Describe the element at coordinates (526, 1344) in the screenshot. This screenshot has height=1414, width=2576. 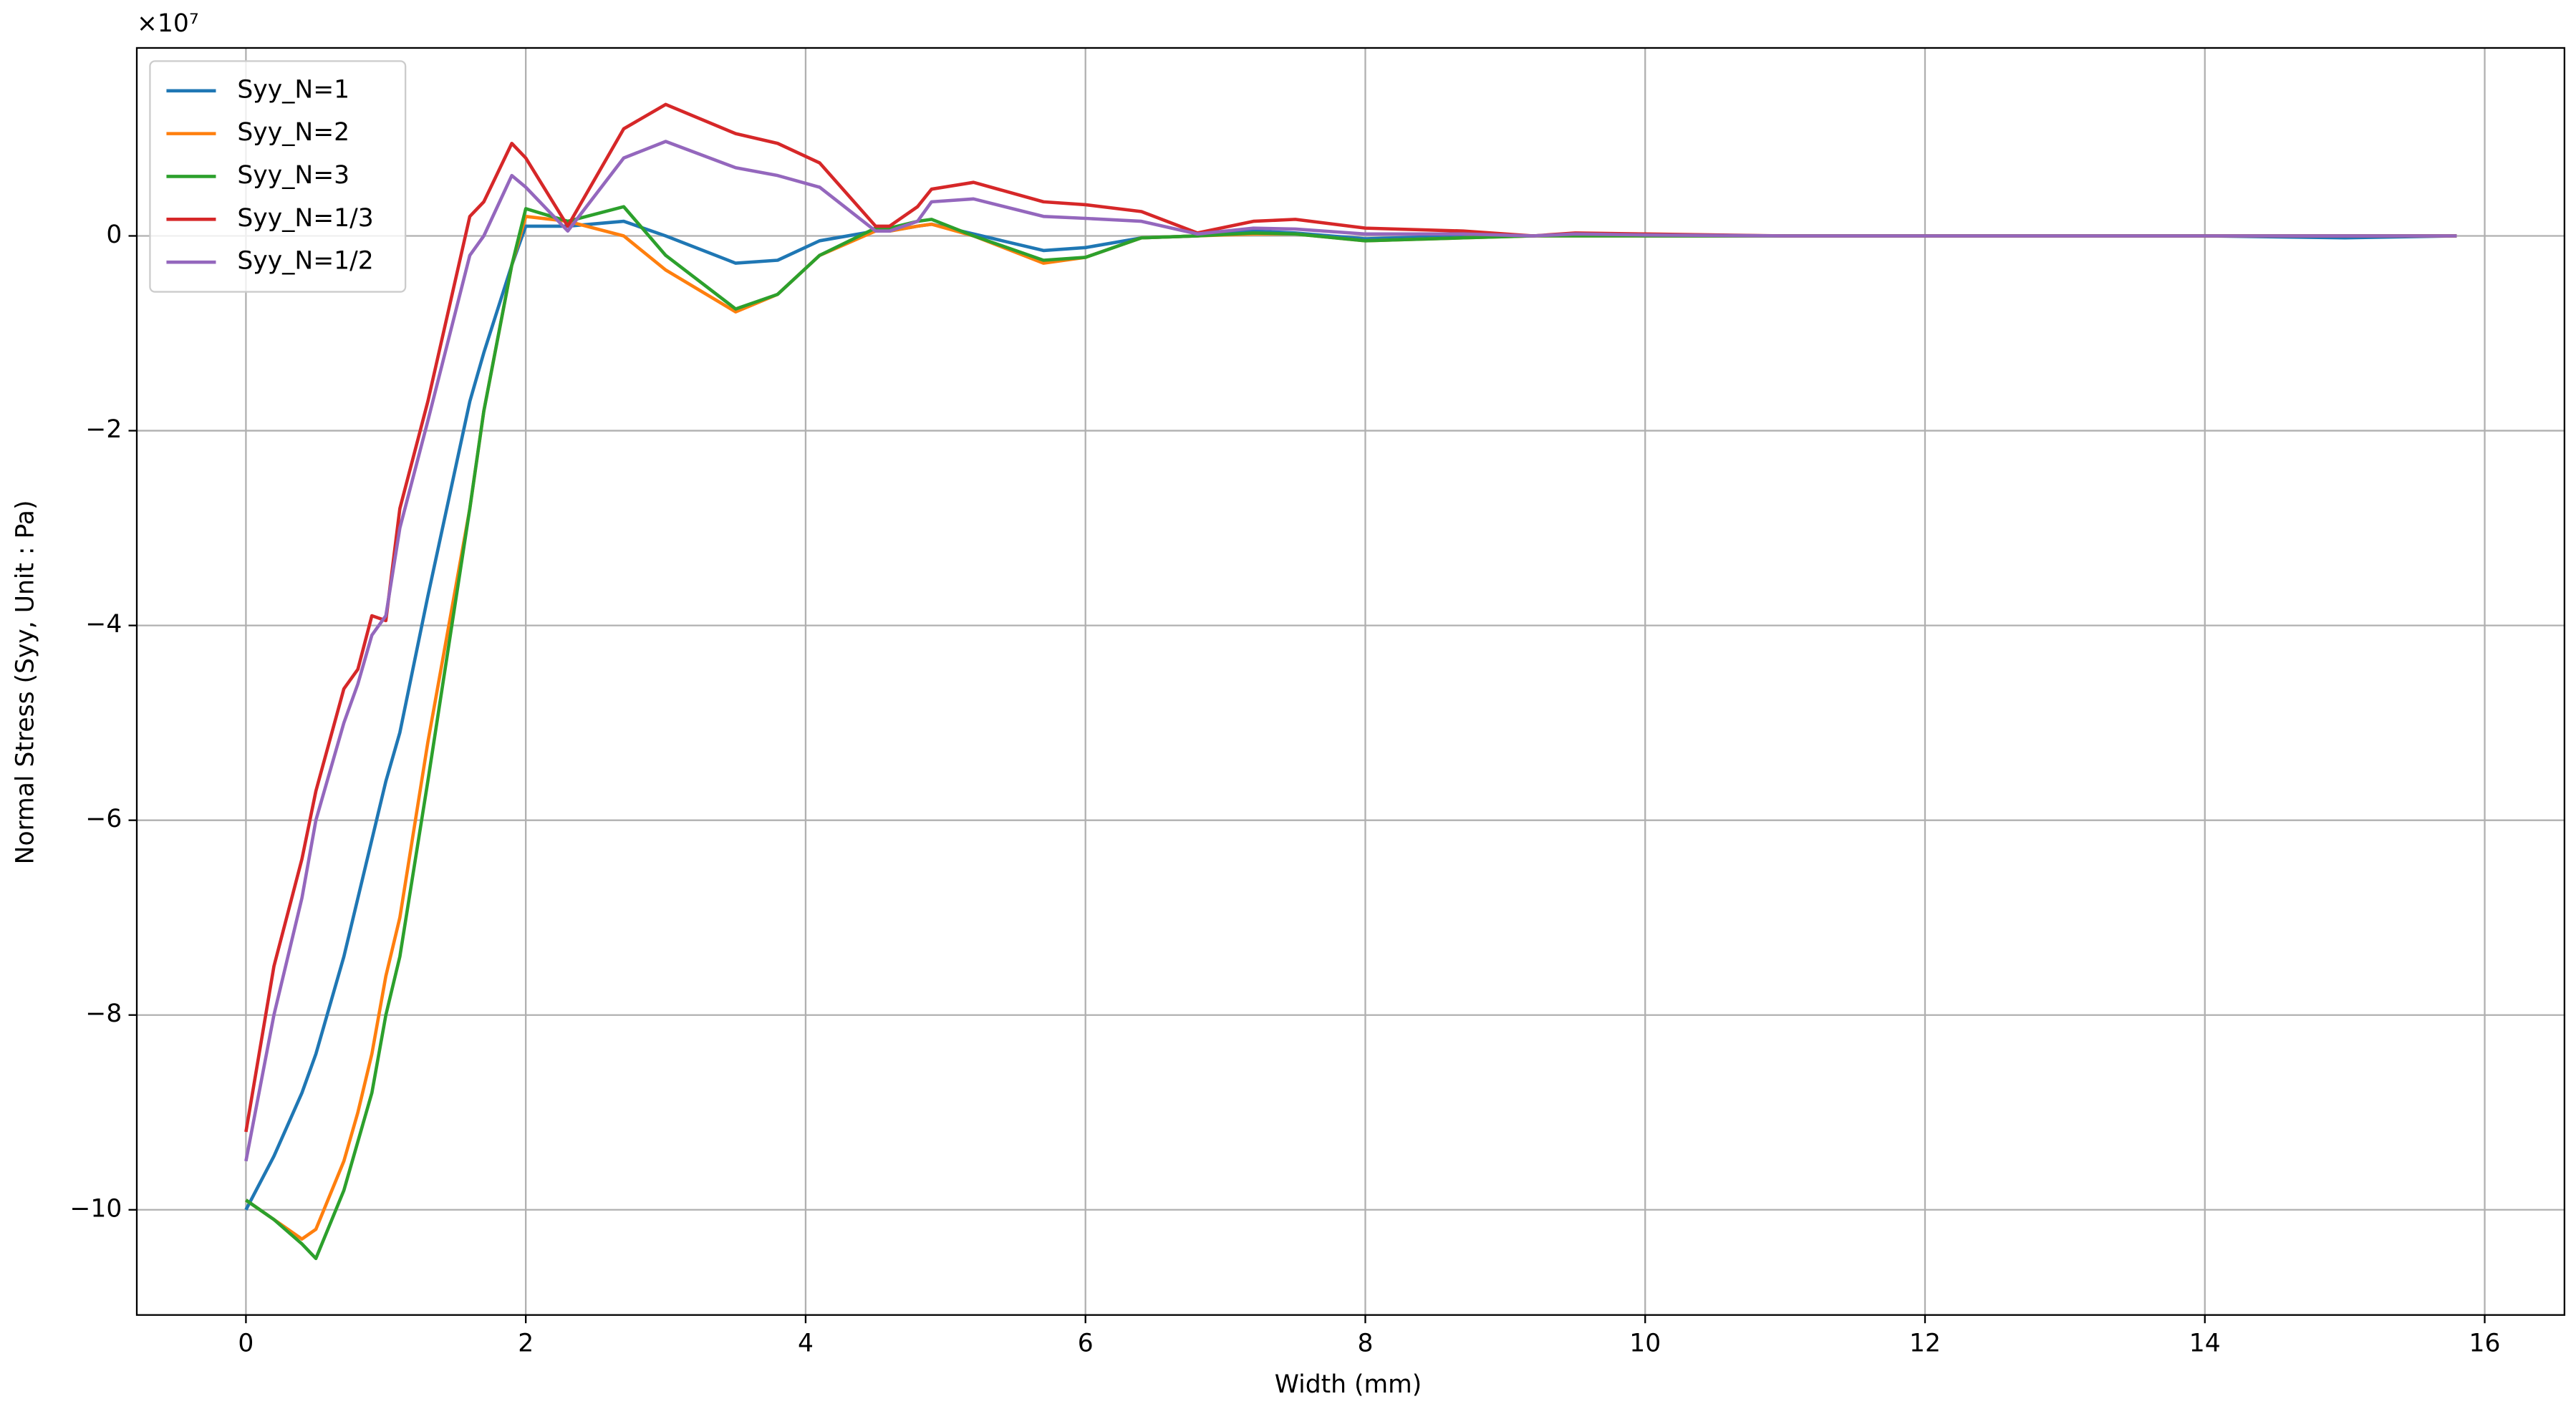
I see `x-tick-label: 2` at that location.